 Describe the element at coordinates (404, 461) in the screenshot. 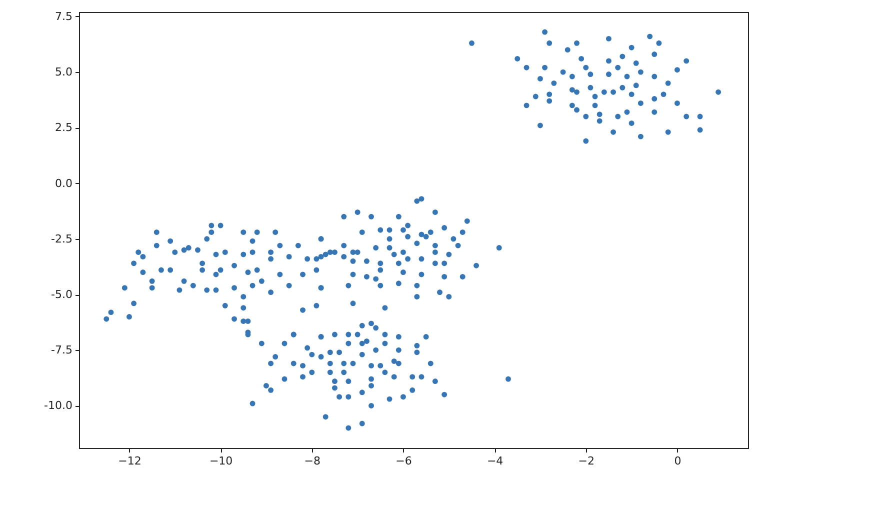

I see `x-tick-label: −6` at that location.